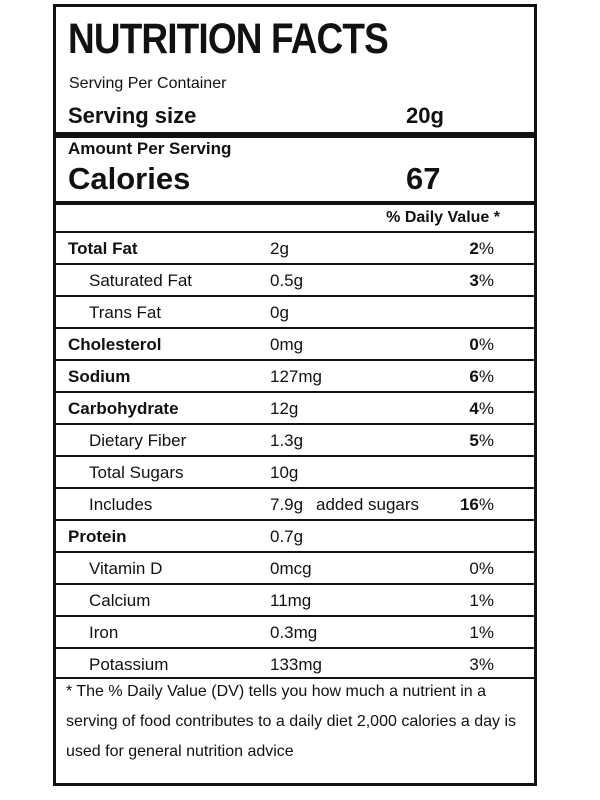 The height and width of the screenshot is (800, 600). Describe the element at coordinates (129, 178) in the screenshot. I see `calories-label: Calories` at that location.